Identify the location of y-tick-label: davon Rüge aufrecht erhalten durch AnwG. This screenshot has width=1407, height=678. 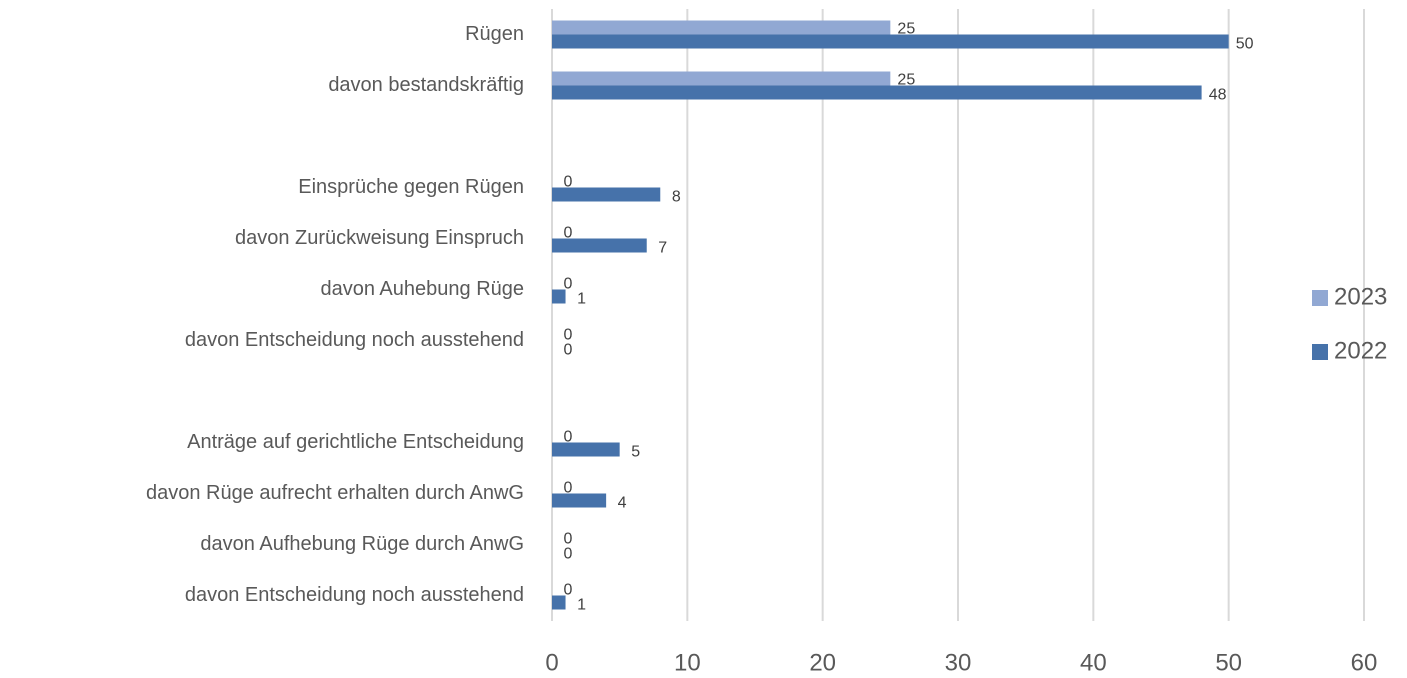
(335, 493).